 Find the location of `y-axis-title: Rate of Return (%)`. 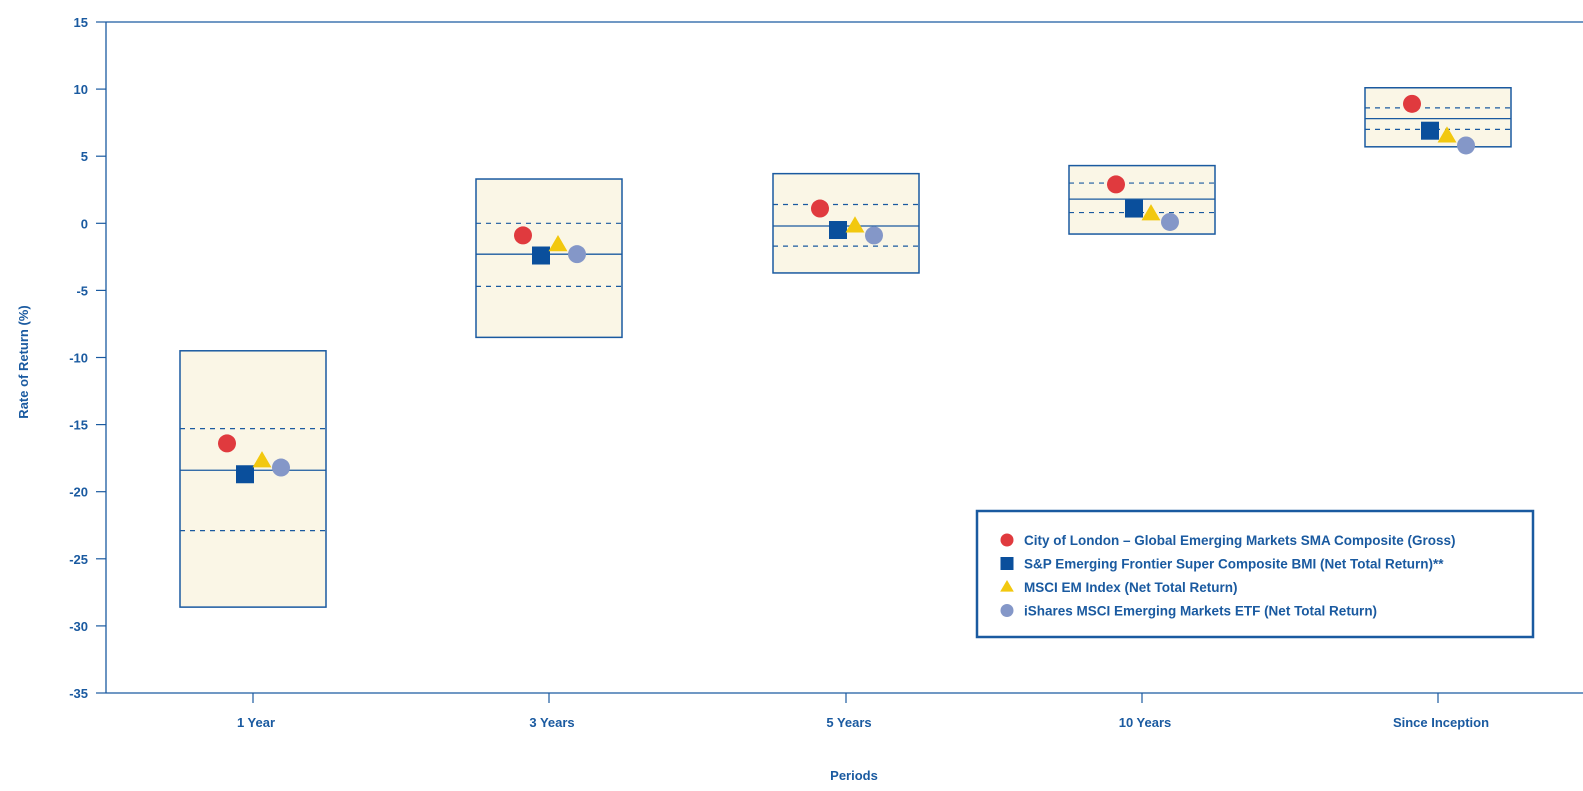

y-axis-title: Rate of Return (%) is located at coordinates (23, 361).